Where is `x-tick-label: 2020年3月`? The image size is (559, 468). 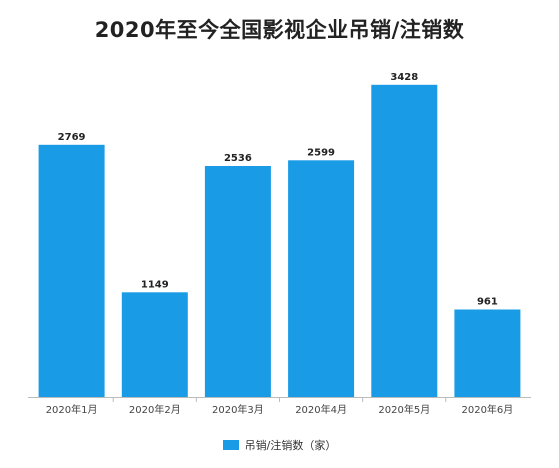 x-tick-label: 2020年3月 is located at coordinates (238, 409).